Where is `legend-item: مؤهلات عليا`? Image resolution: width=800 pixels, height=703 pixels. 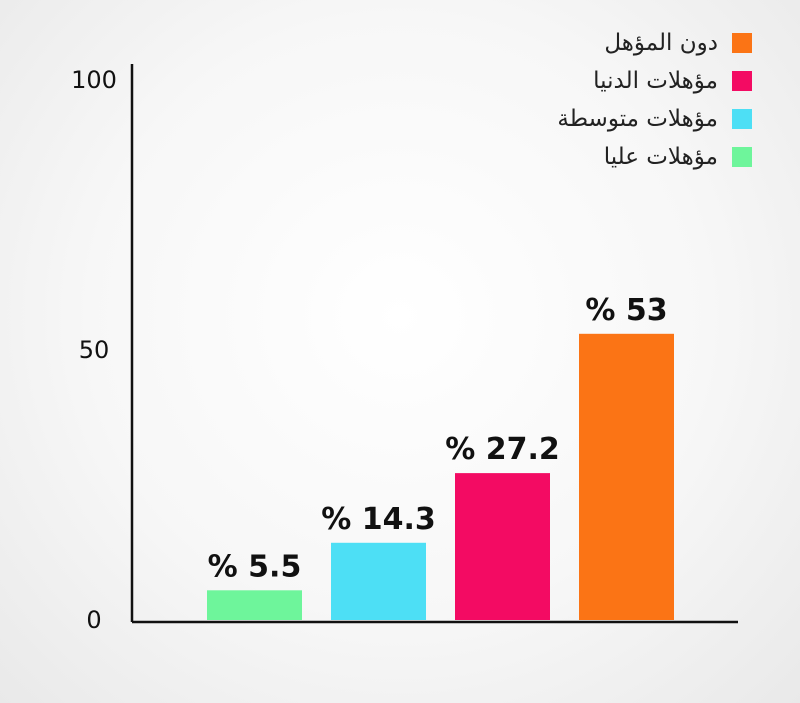
legend-item: مؤهلات عليا is located at coordinates (654, 157).